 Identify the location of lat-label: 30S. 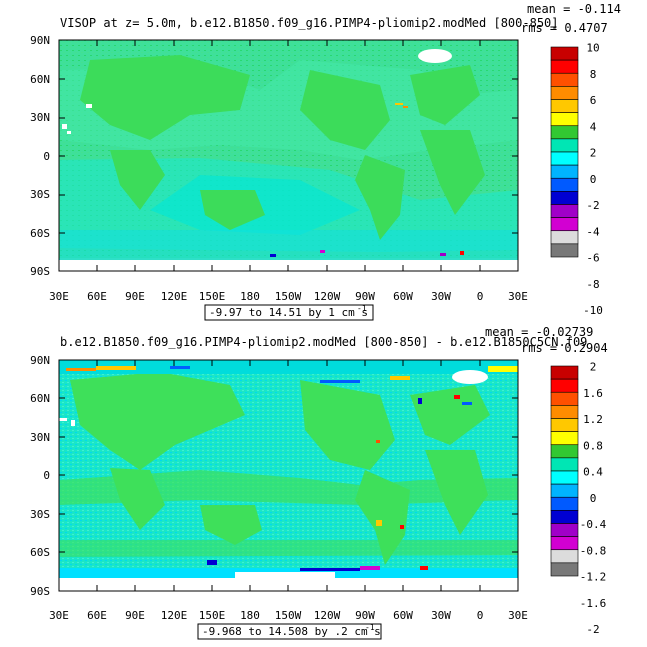
(40, 514).